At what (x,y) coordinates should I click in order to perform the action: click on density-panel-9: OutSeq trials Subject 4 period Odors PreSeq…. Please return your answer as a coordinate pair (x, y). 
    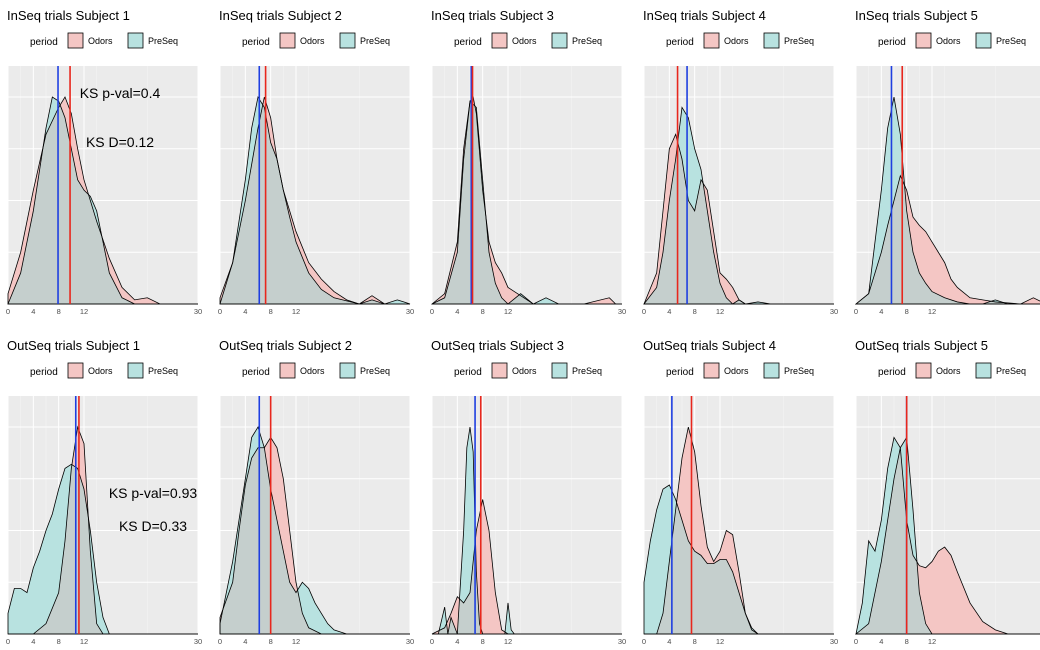
    Looking at the image, I should click on (740, 492).